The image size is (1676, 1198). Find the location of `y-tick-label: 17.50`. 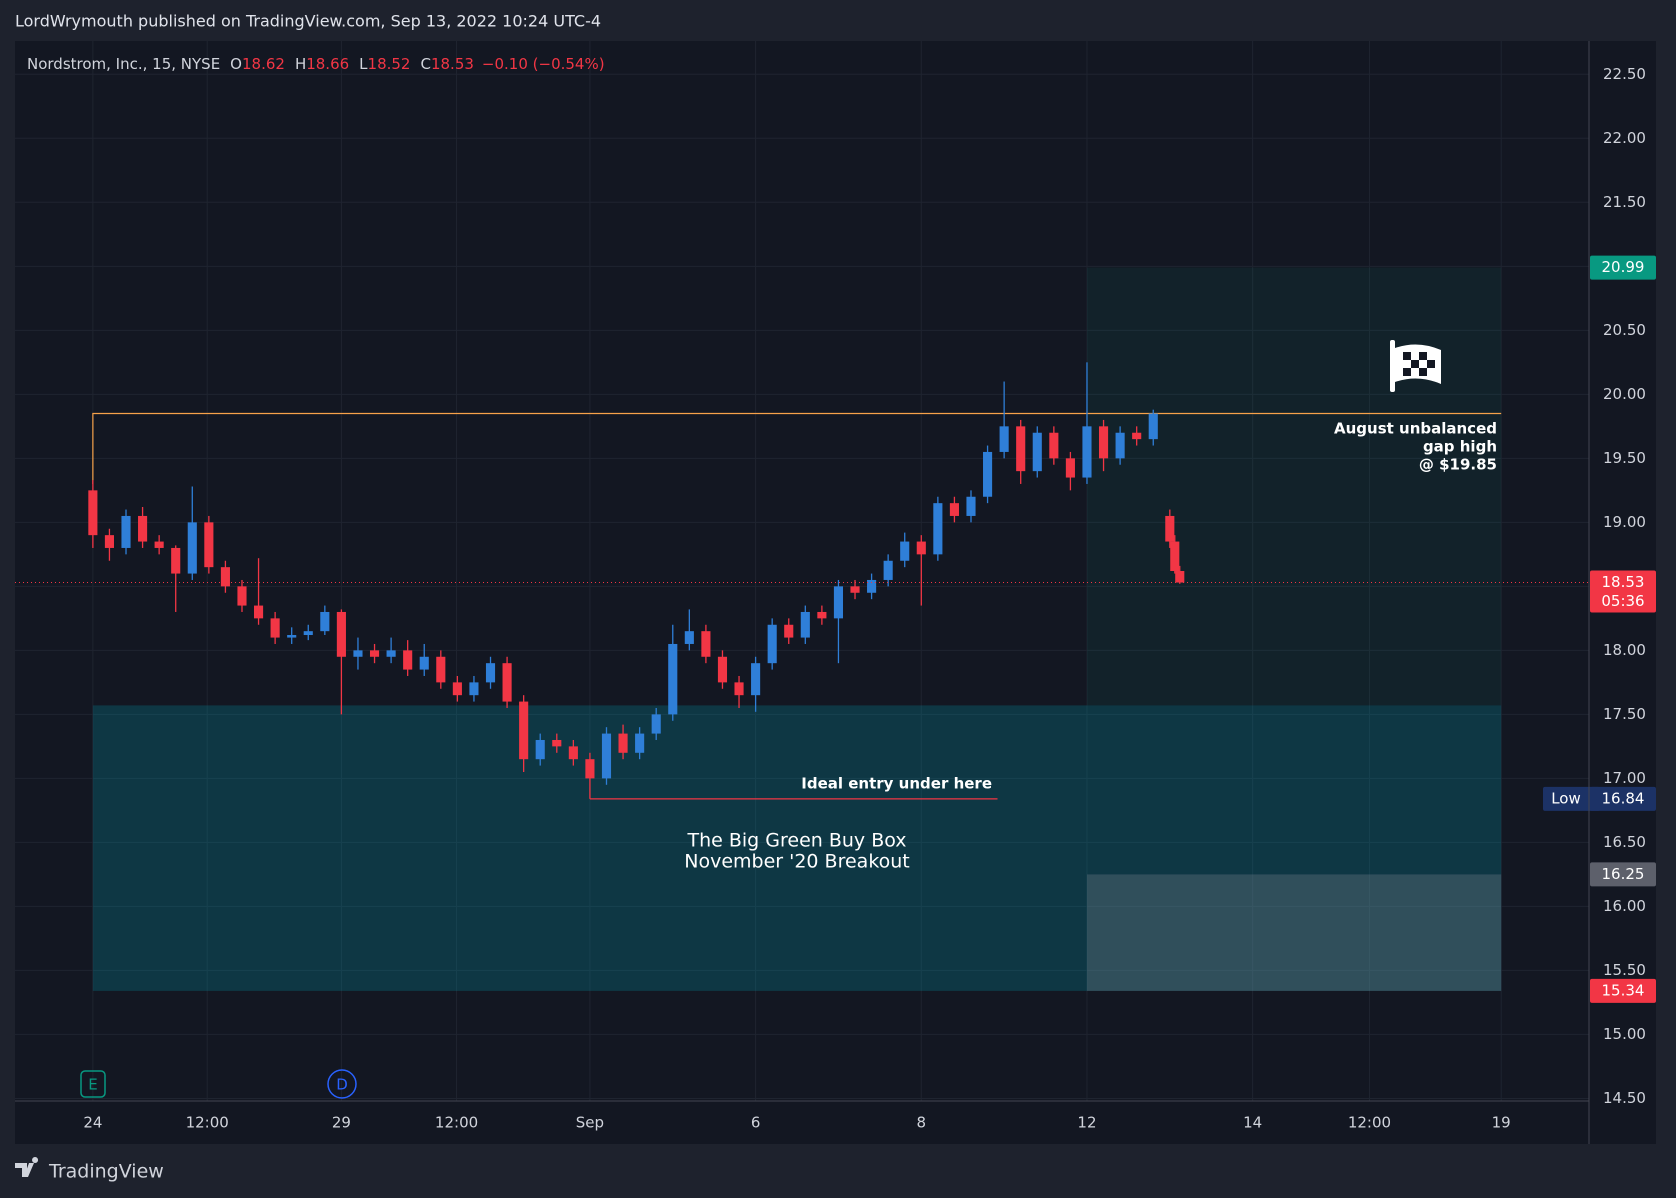

y-tick-label: 17.50 is located at coordinates (1624, 714).